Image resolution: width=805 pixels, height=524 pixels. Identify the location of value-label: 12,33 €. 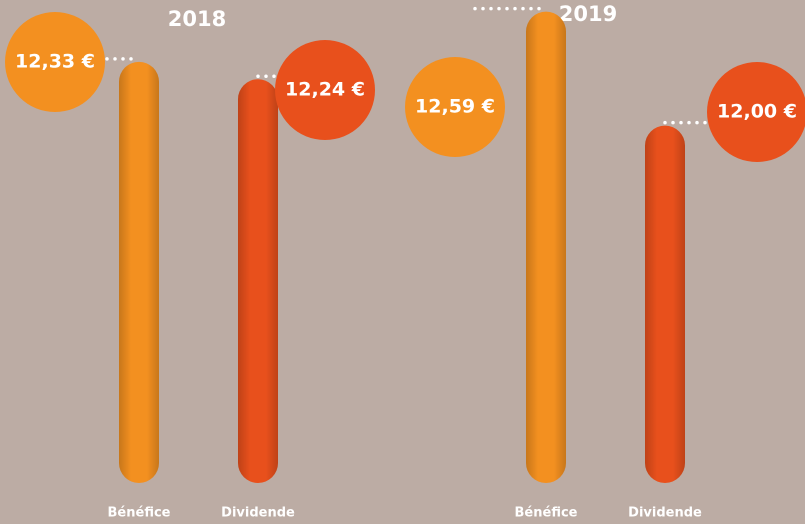
(55, 62).